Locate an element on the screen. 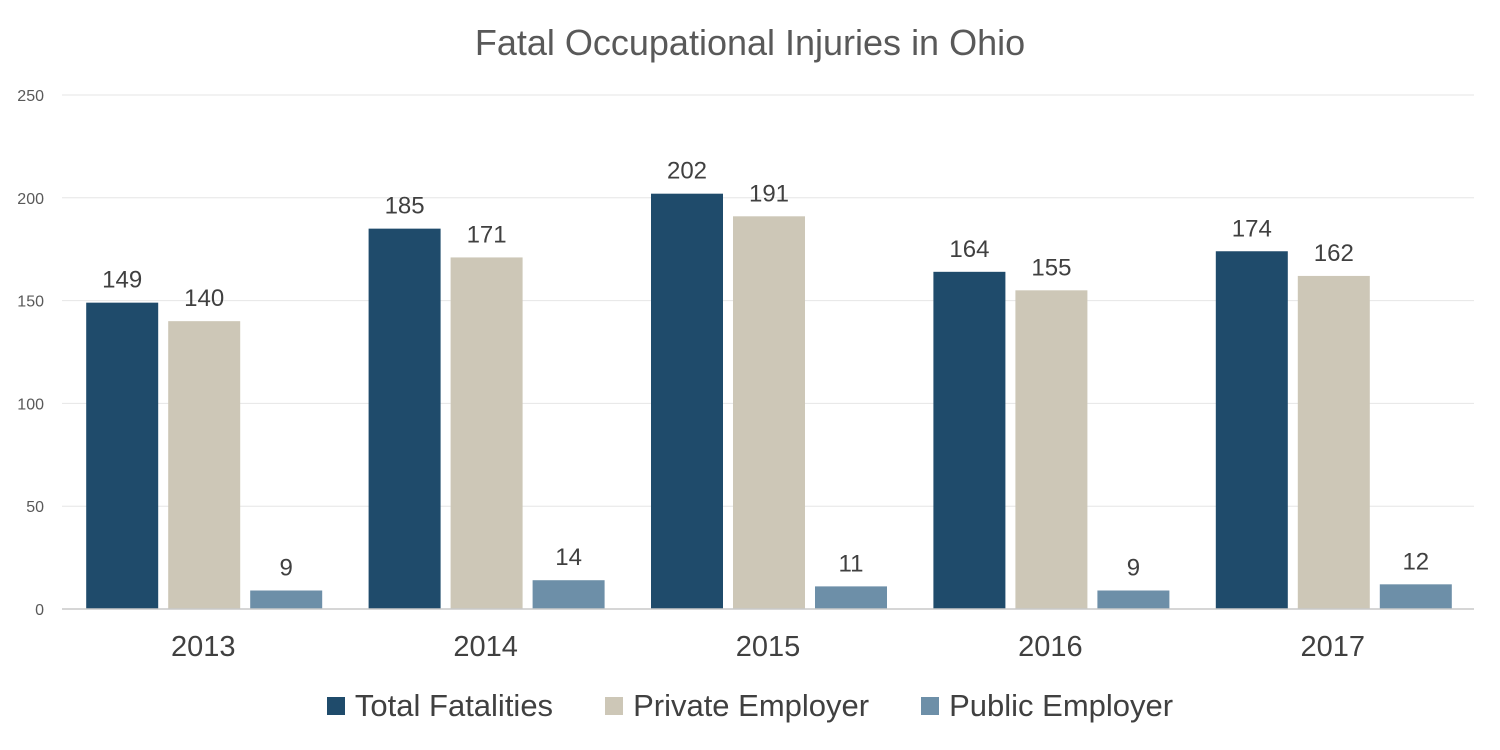 Image resolution: width=1500 pixels, height=750 pixels. bar-total-fatalities-2016 is located at coordinates (969, 440).